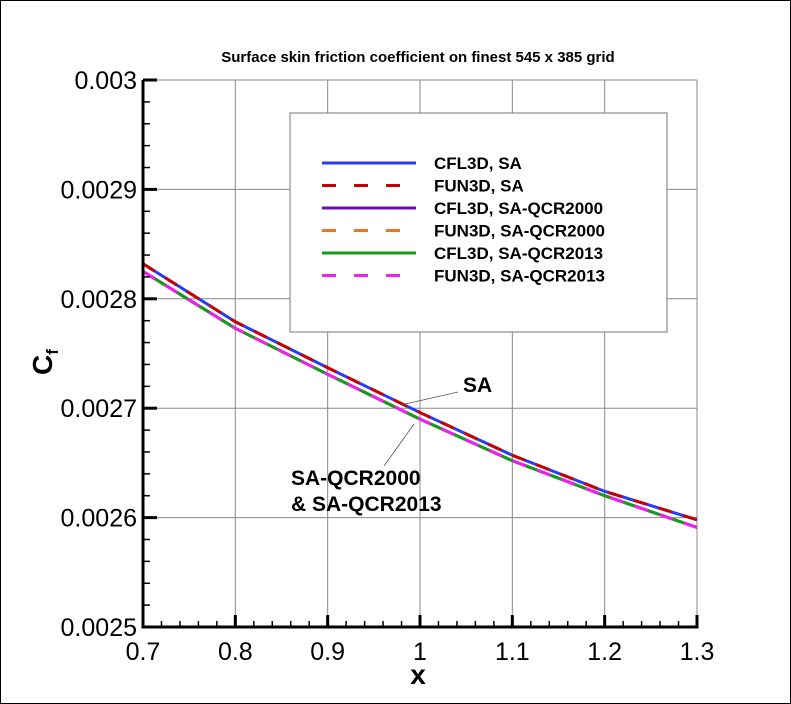 The height and width of the screenshot is (704, 791). Describe the element at coordinates (99, 409) in the screenshot. I see `y-tick-label: 0.0027` at that location.